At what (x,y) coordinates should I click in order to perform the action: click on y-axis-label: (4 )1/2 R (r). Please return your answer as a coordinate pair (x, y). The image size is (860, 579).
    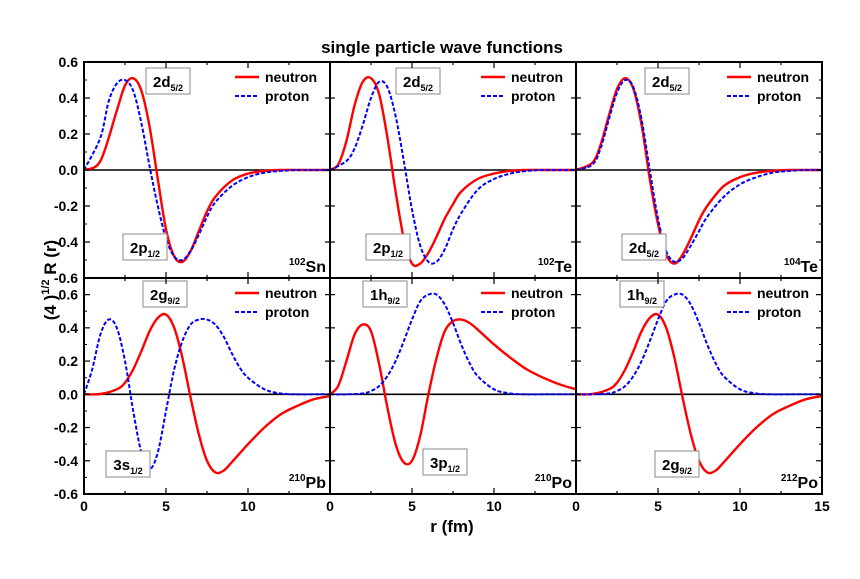
    Looking at the image, I should click on (50, 280).